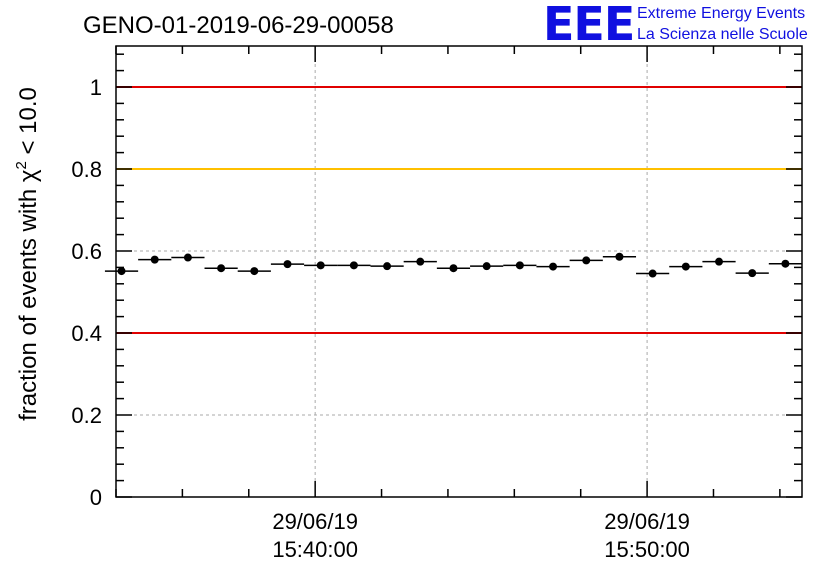  Describe the element at coordinates (647, 549) in the screenshot. I see `x-tick-time-label: 15:50:00` at that location.